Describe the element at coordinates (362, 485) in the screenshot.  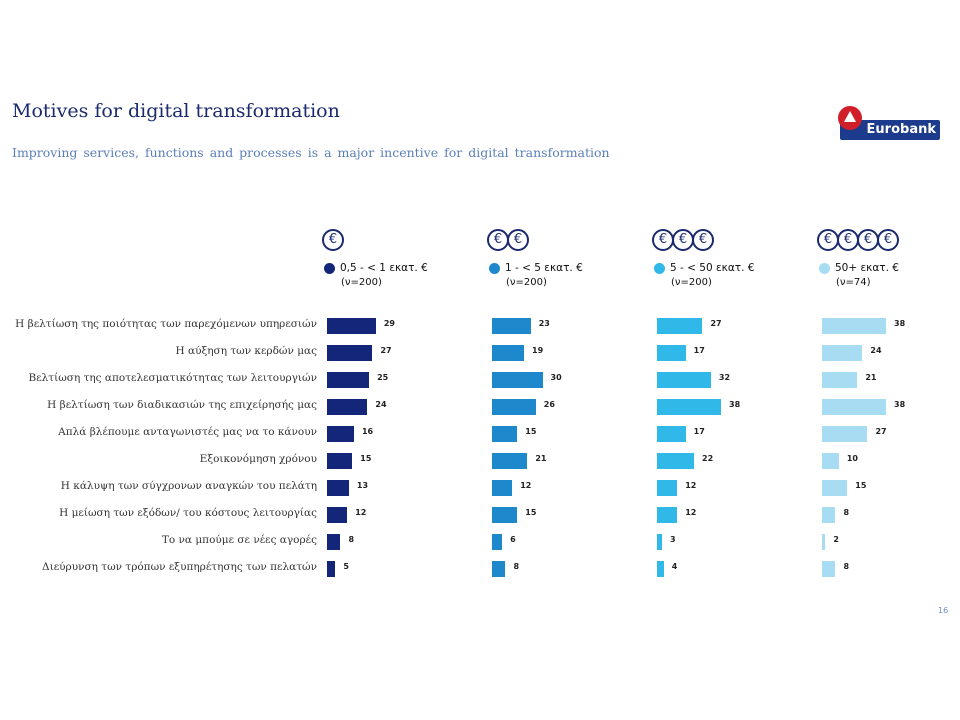
I see `data-label: 13` at that location.